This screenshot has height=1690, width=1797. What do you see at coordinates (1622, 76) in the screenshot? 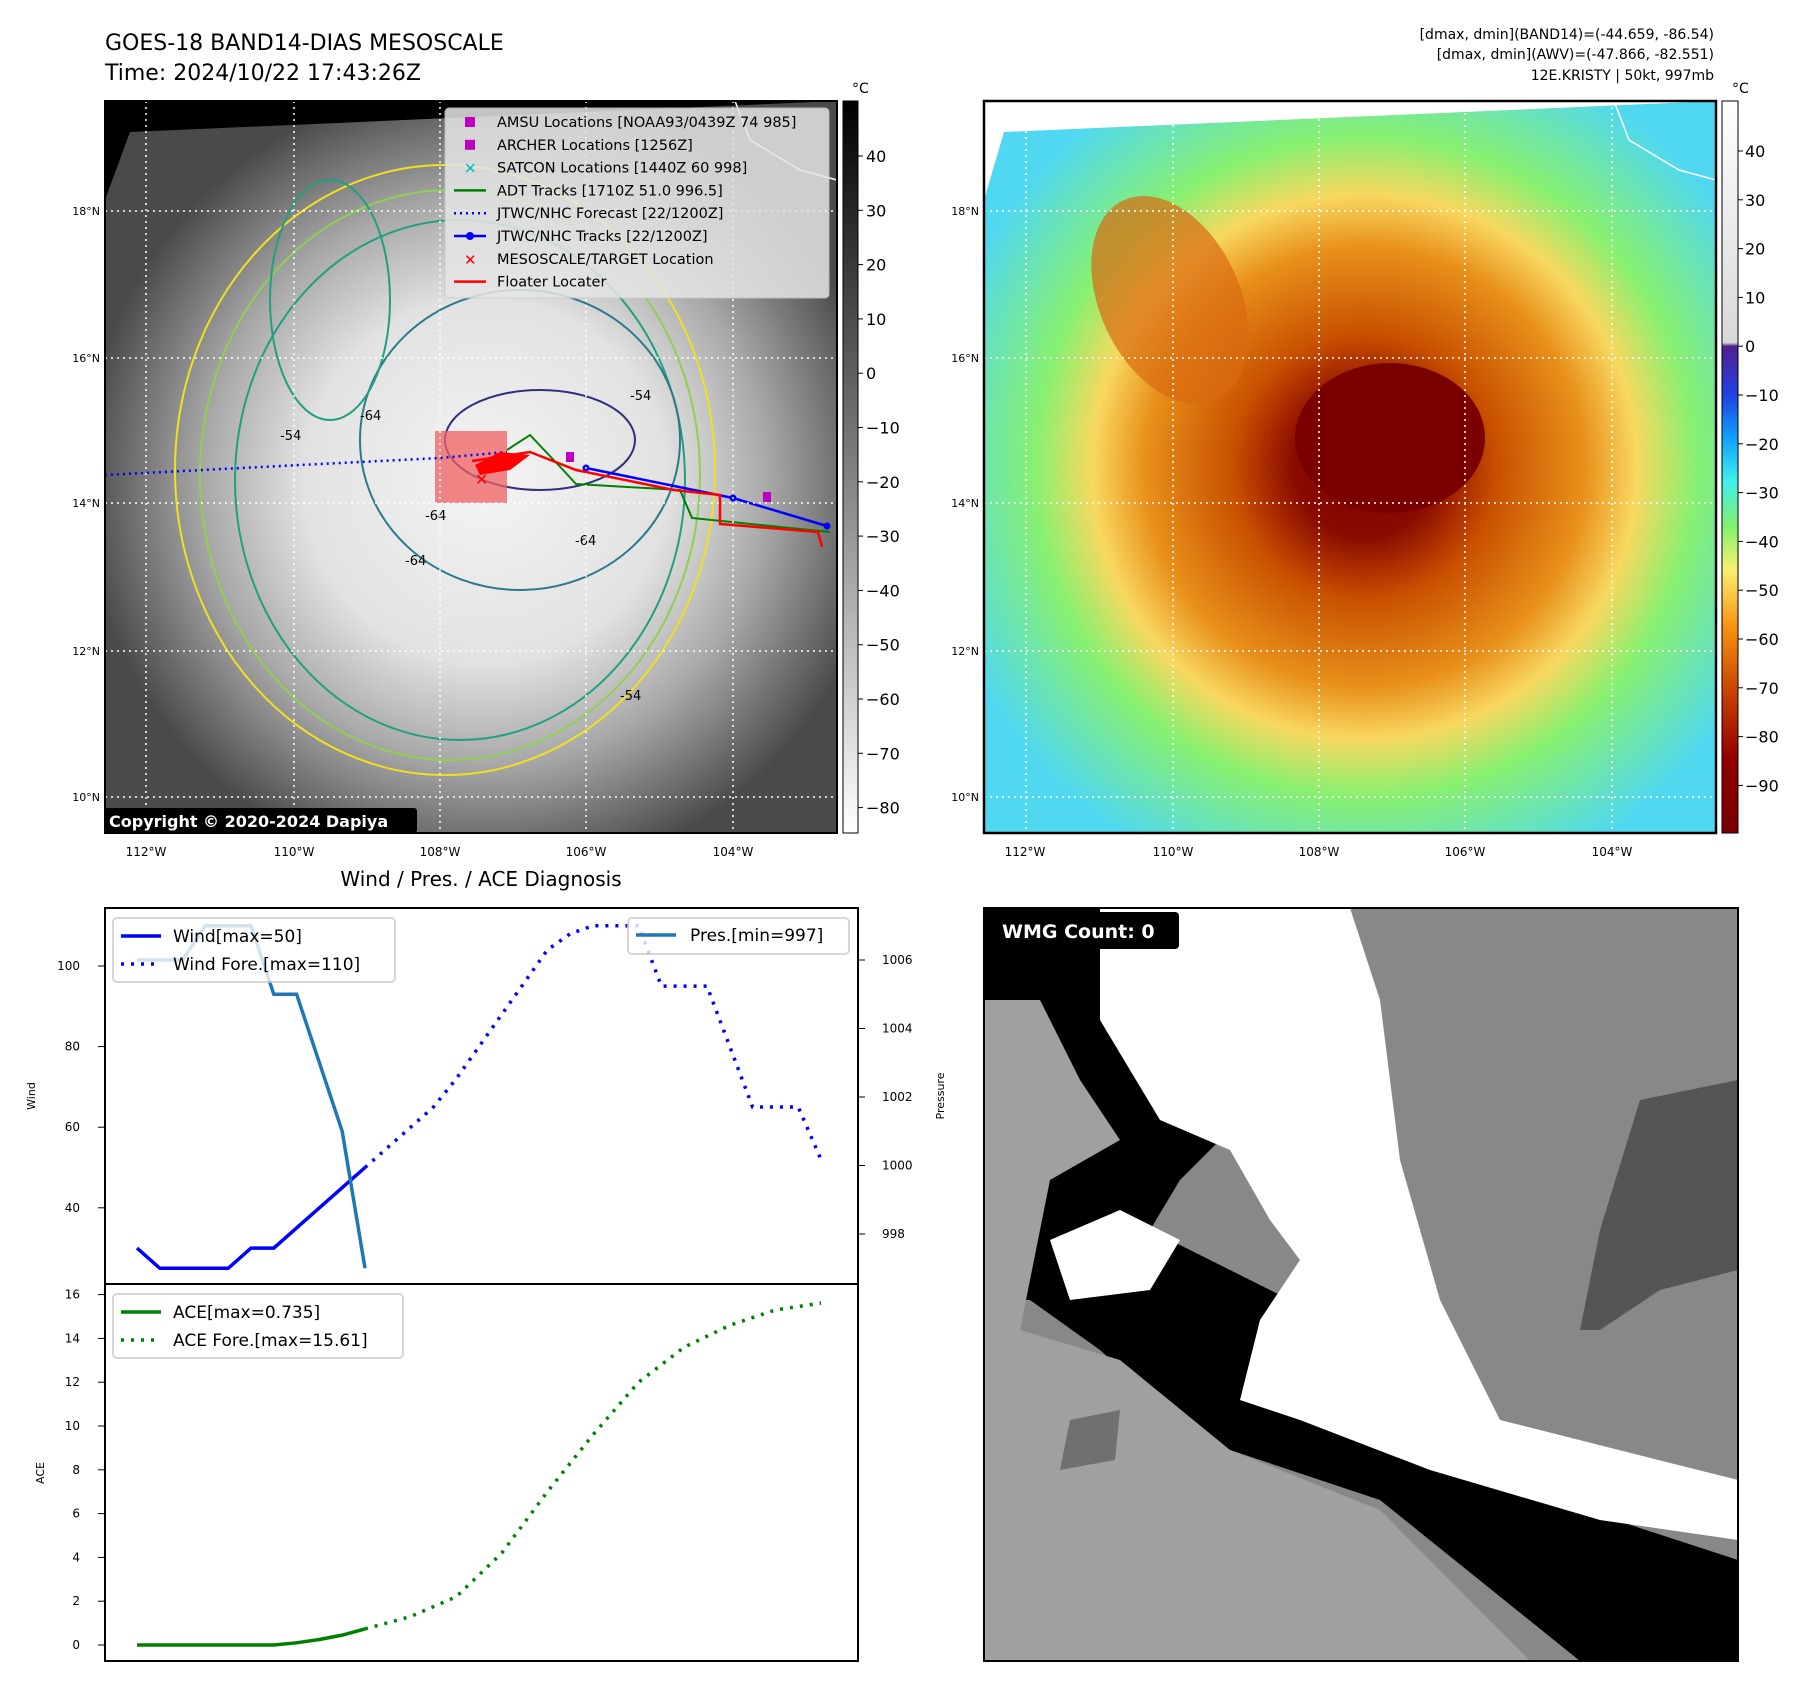
I see `storm-info: 12E.KRISTY | 50kt, 997mb` at bounding box center [1622, 76].